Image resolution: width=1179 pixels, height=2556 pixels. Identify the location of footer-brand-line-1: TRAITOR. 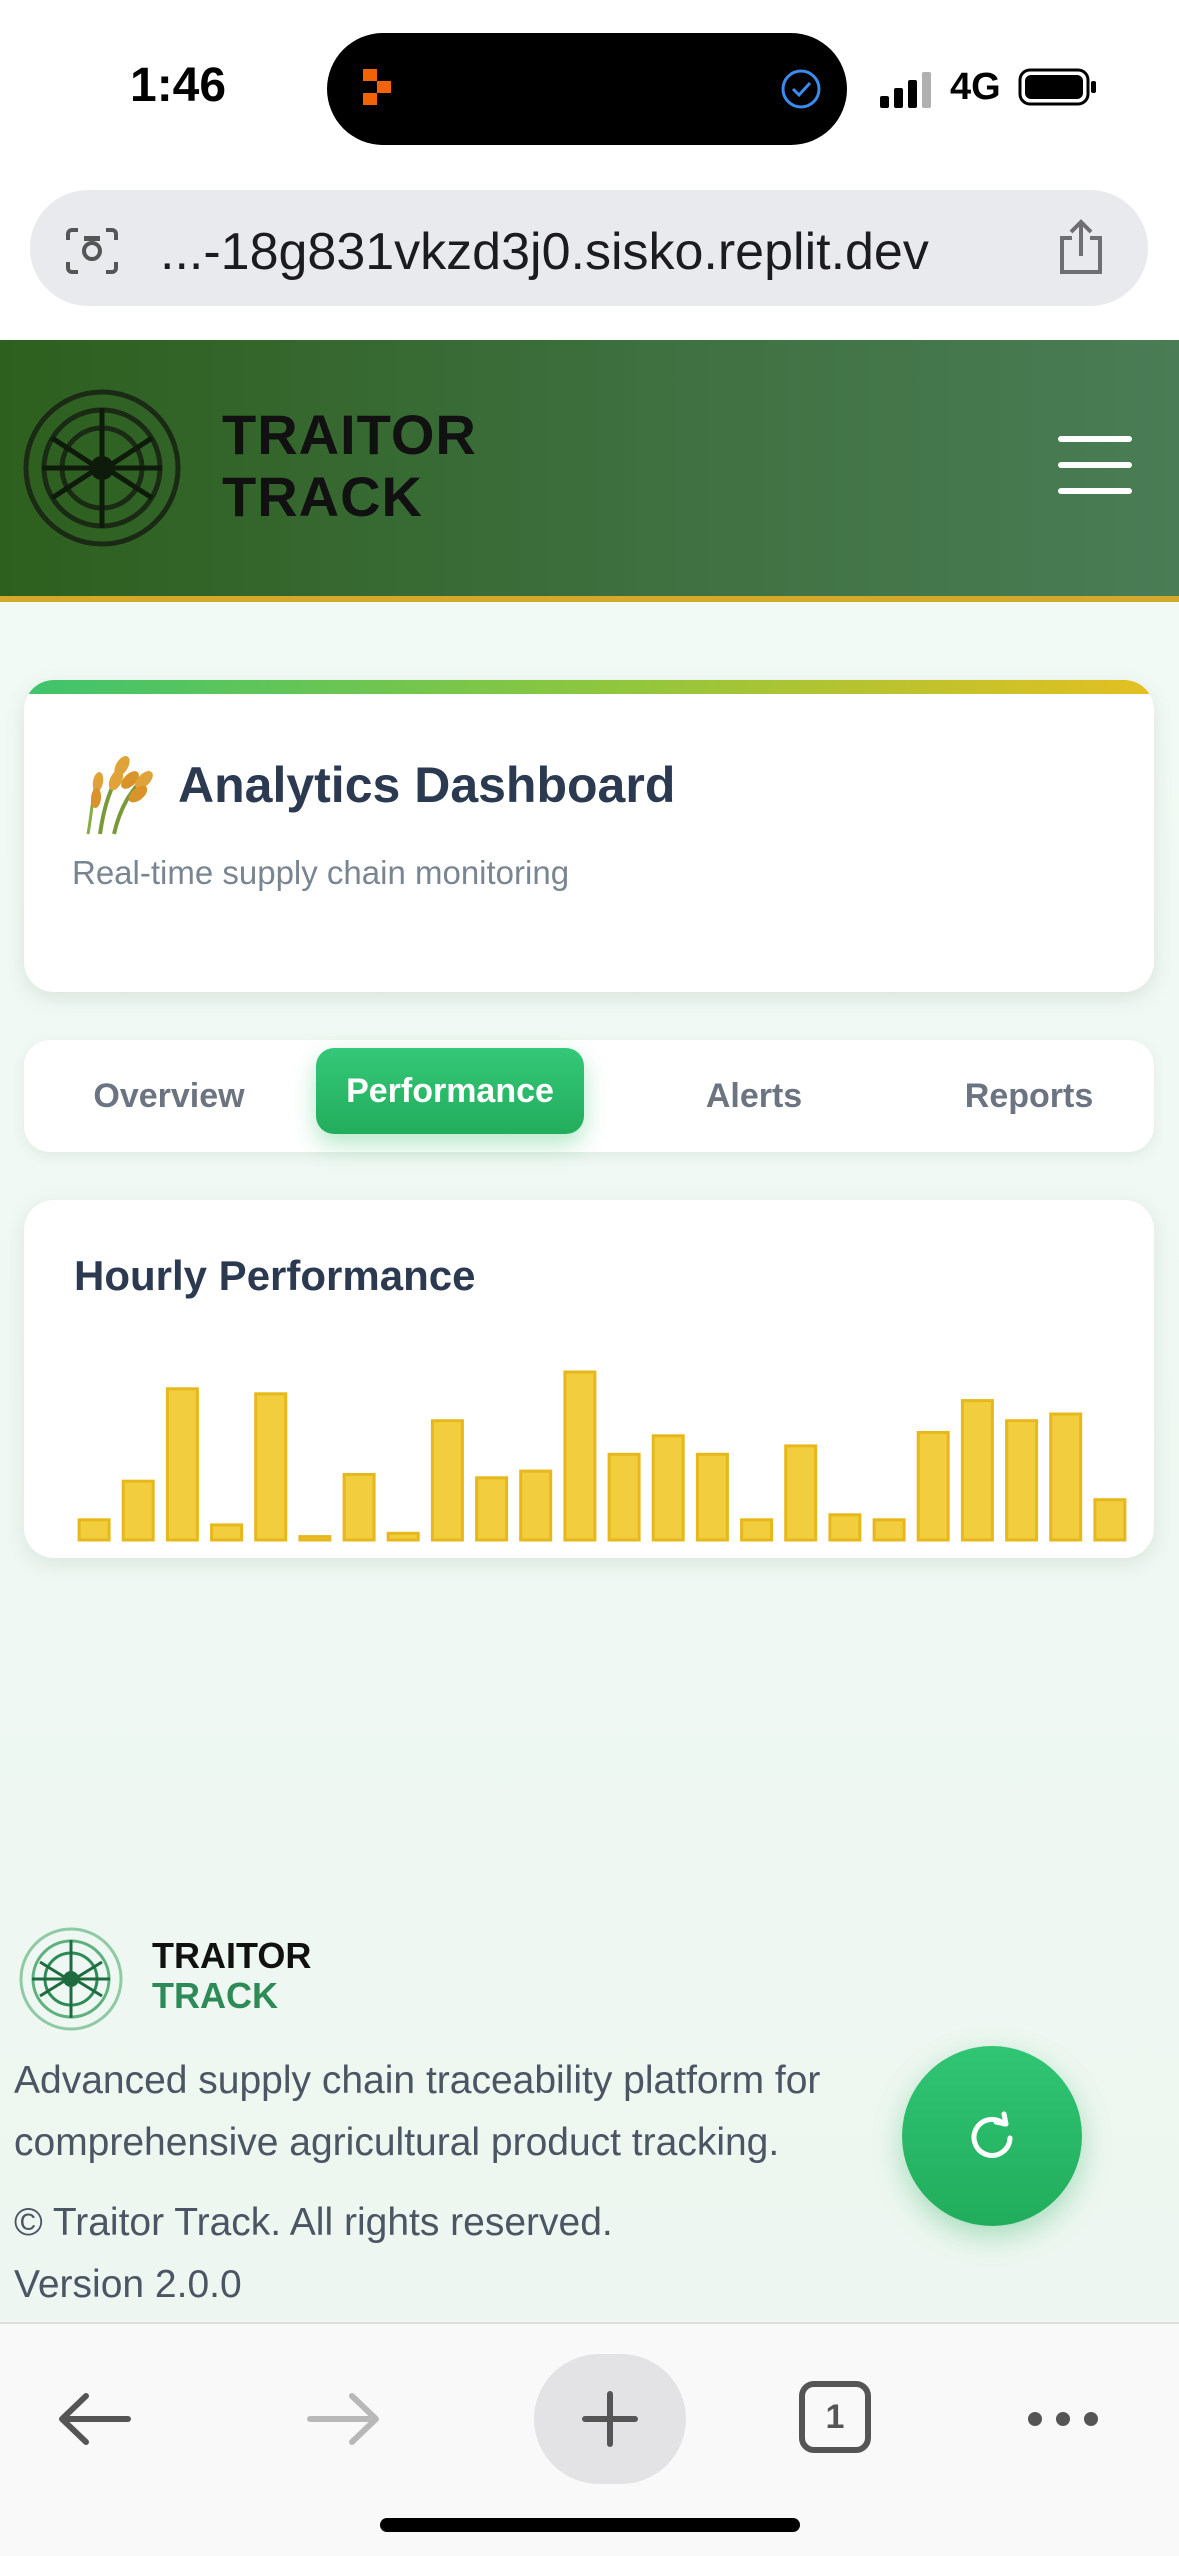
(232, 1955).